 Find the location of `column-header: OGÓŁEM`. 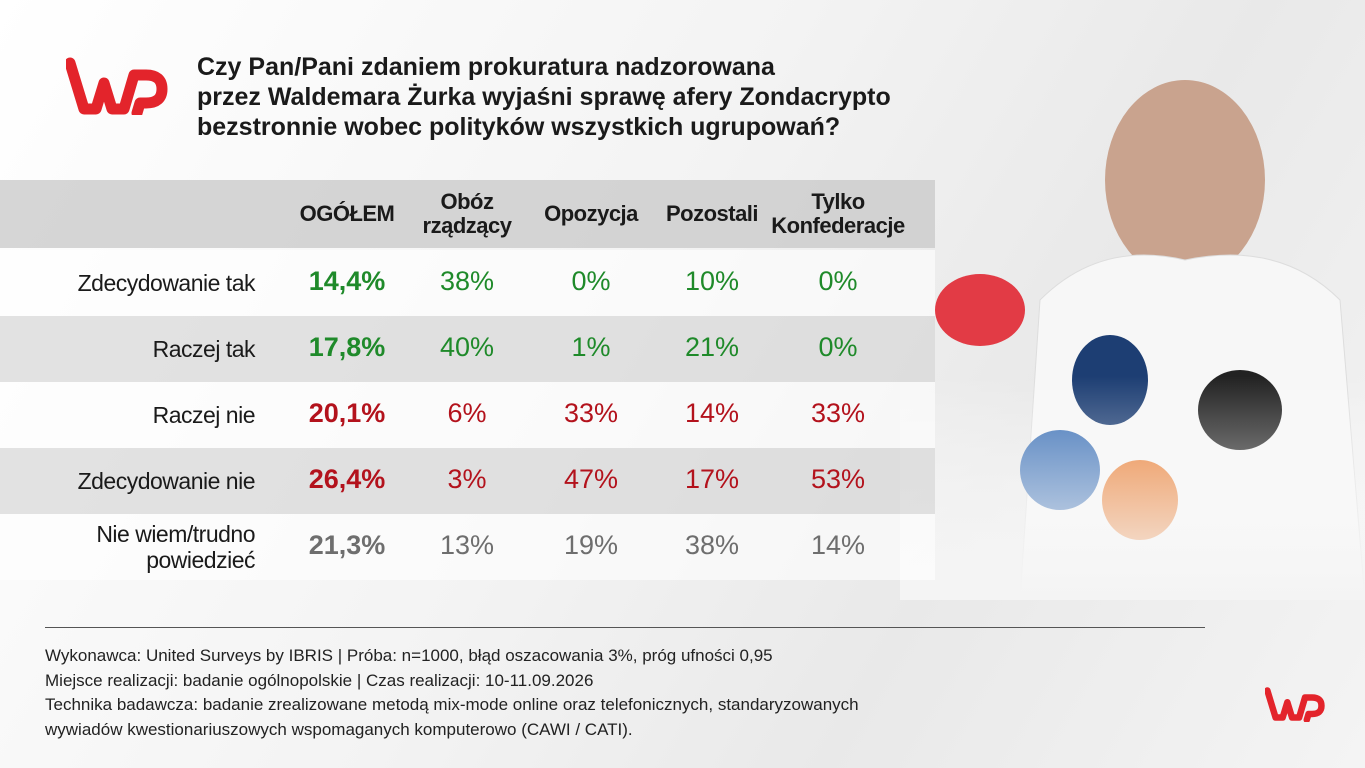

column-header: OGÓŁEM is located at coordinates (347, 214).